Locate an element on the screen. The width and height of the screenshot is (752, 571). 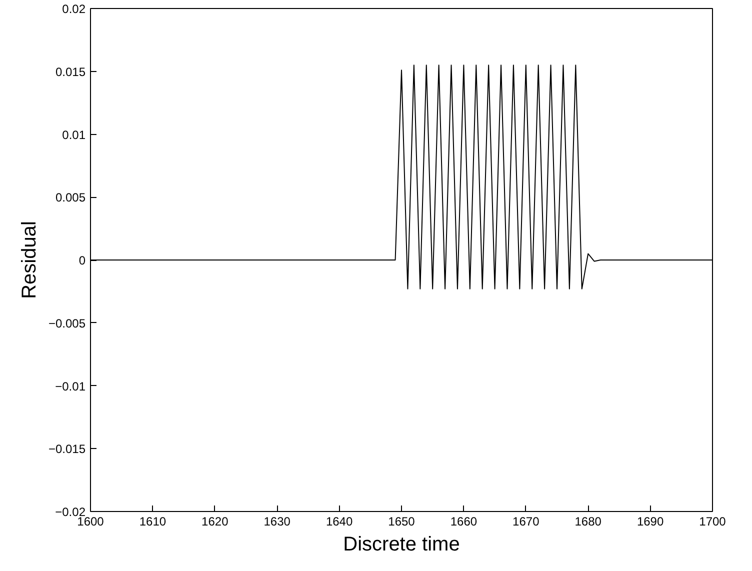
x-tick-label: 1680 is located at coordinates (588, 521).